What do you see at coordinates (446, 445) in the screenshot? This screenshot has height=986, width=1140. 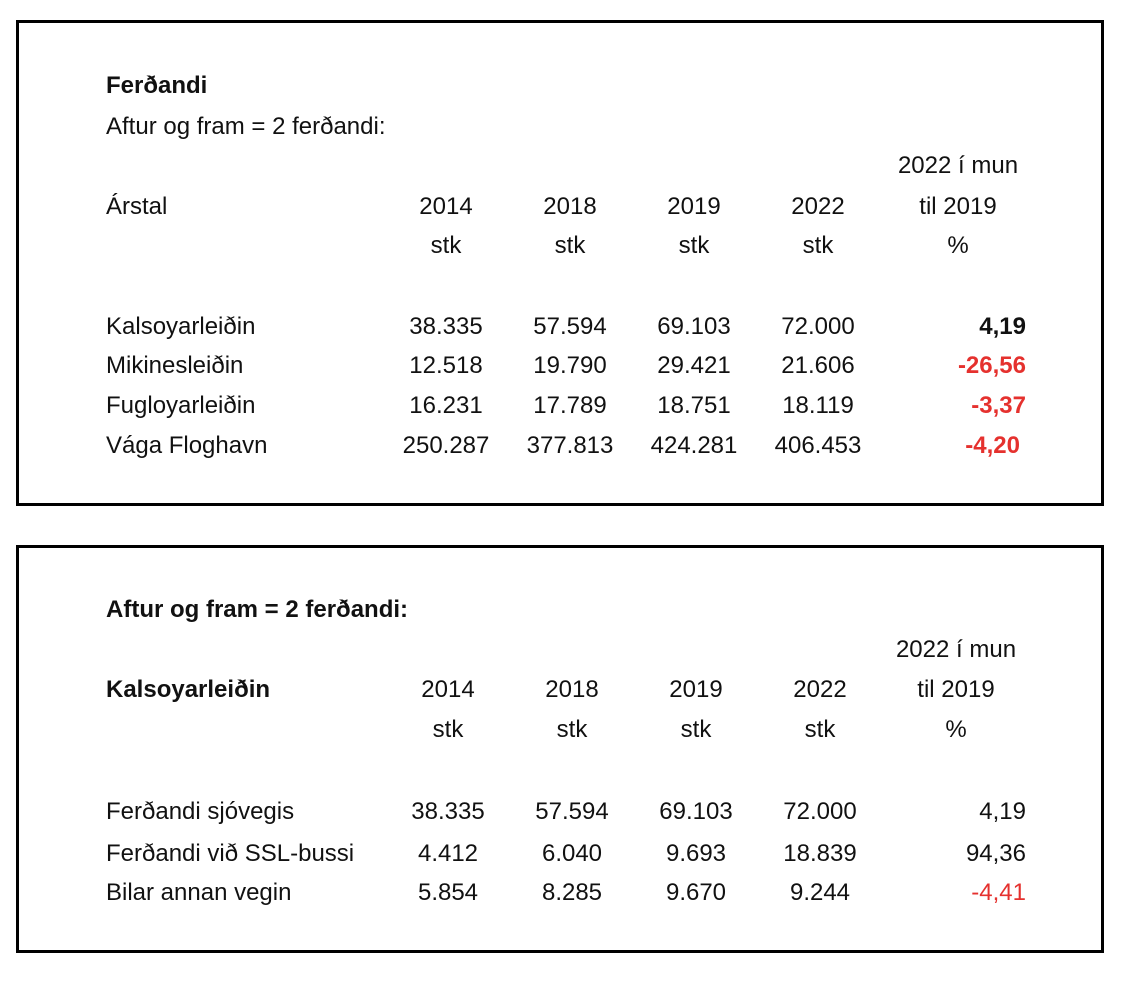 I see `table1-cell: 250.287` at bounding box center [446, 445].